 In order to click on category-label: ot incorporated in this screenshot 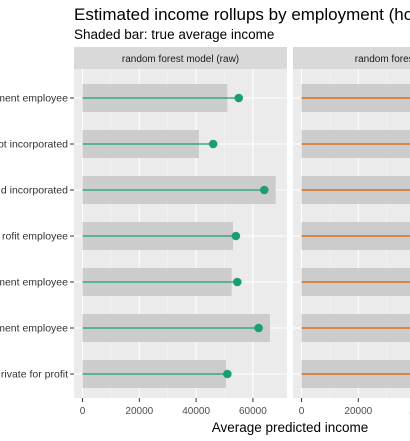, I will do `click(34, 145)`.